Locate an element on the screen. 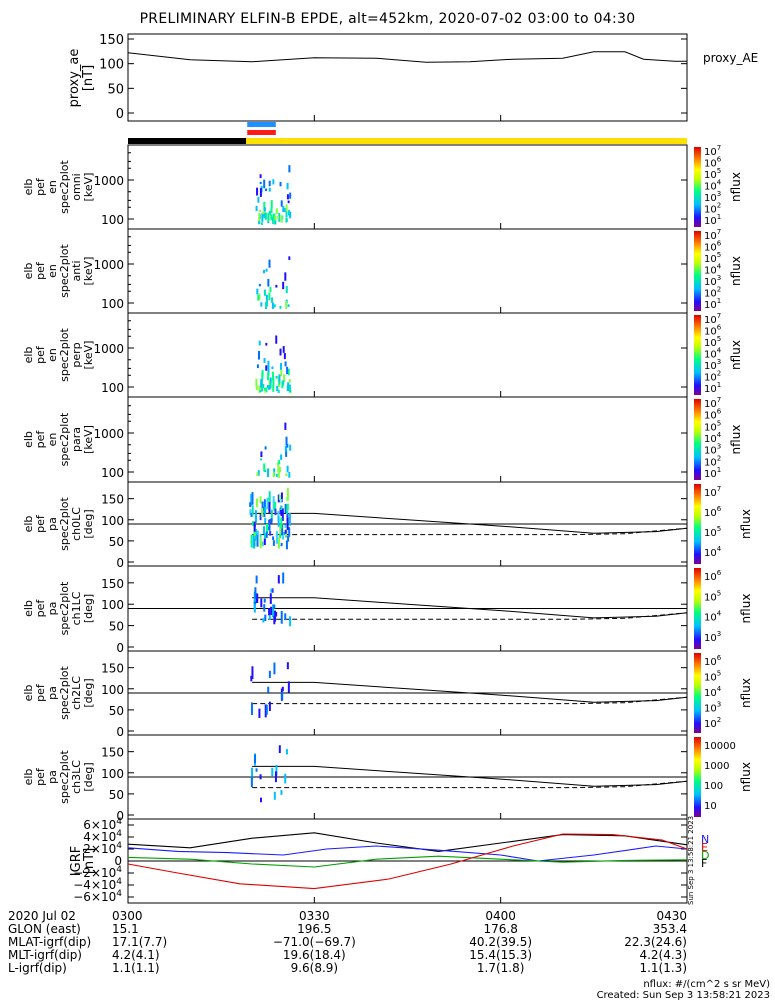 This screenshot has height=1000, width=775. colorbar-omni is located at coordinates (697, 187).